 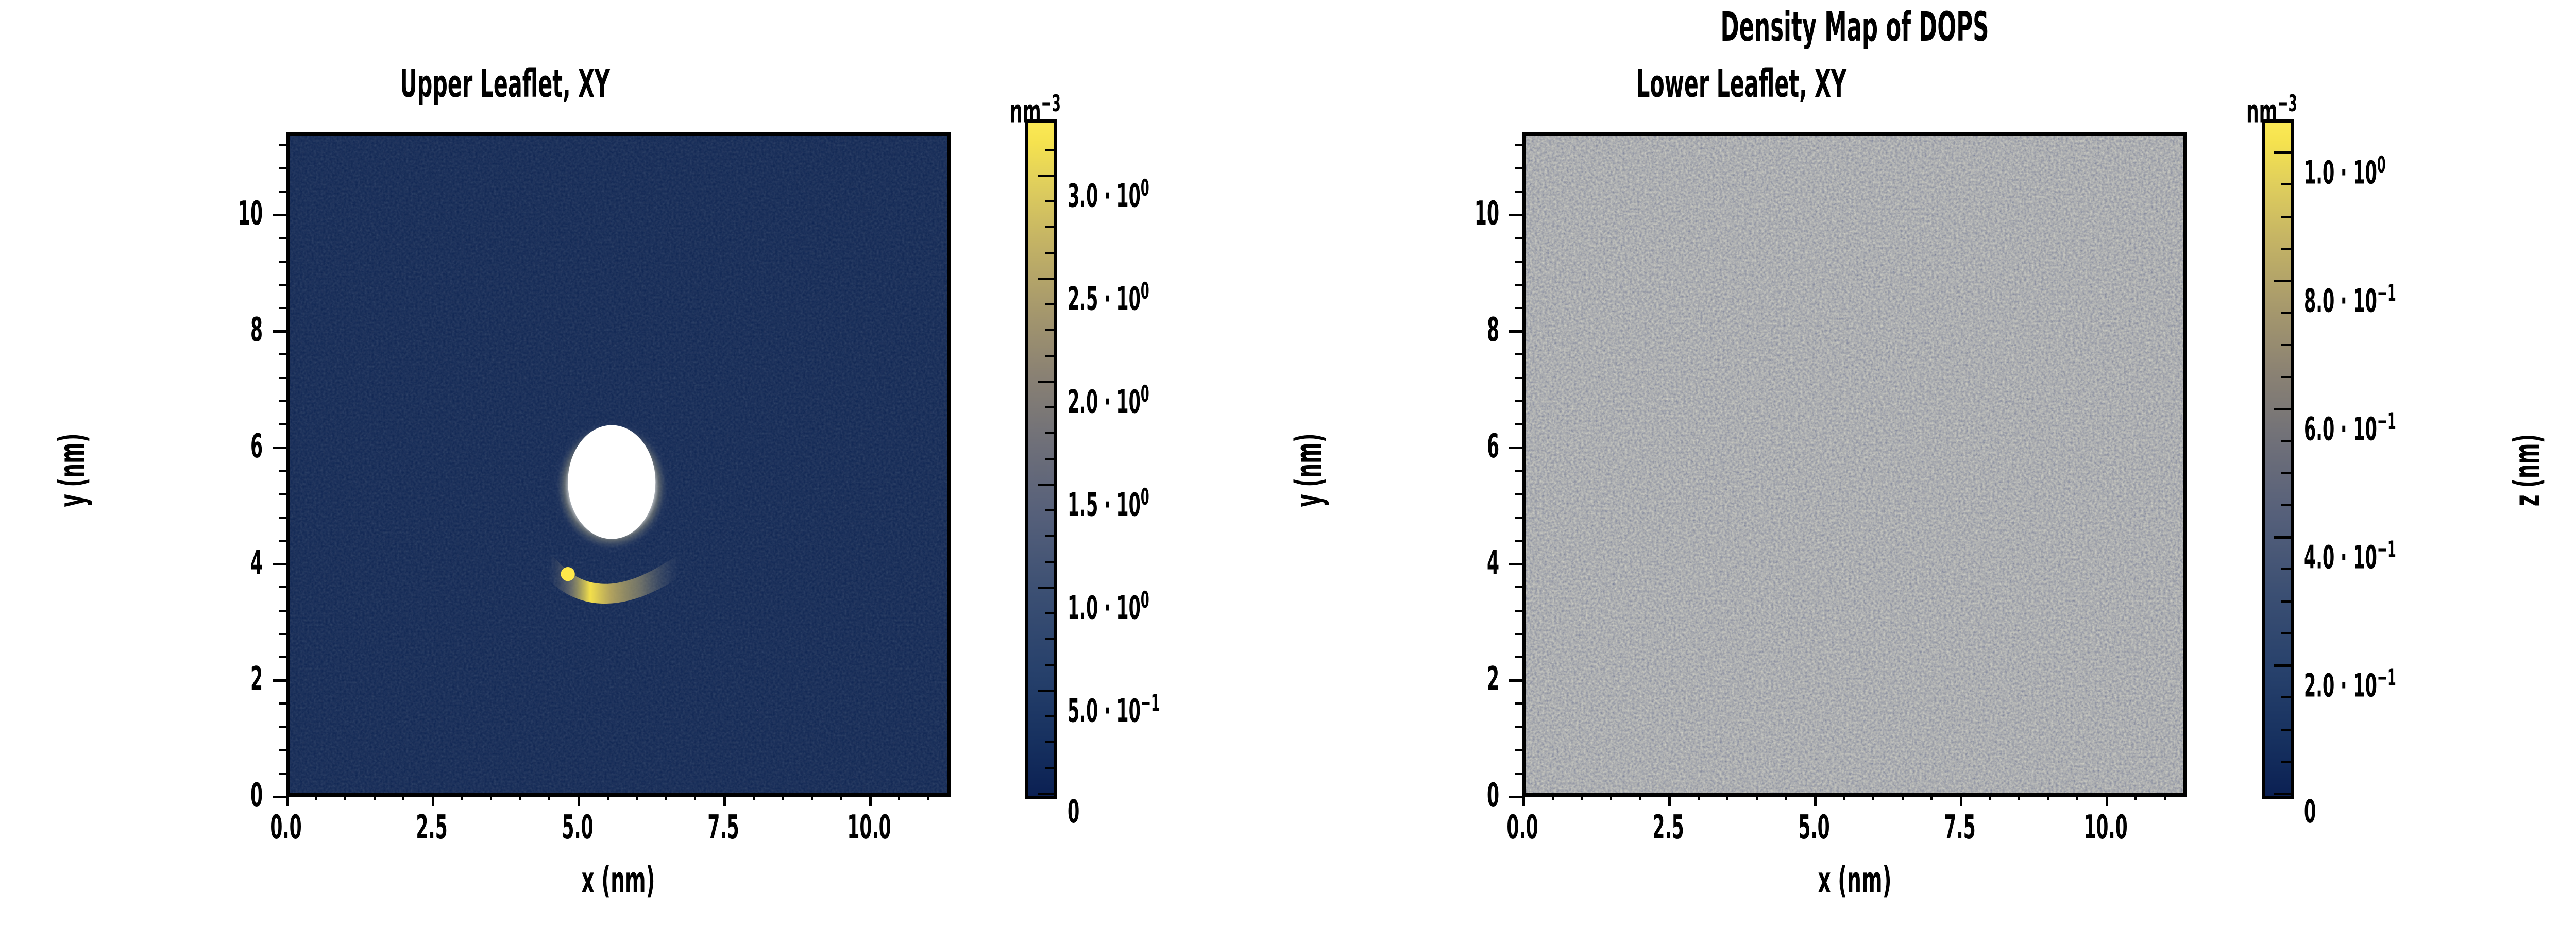 What do you see at coordinates (2350, 428) in the screenshot?
I see `colorbar-tick-label: 6.0 · 10⁻¹` at bounding box center [2350, 428].